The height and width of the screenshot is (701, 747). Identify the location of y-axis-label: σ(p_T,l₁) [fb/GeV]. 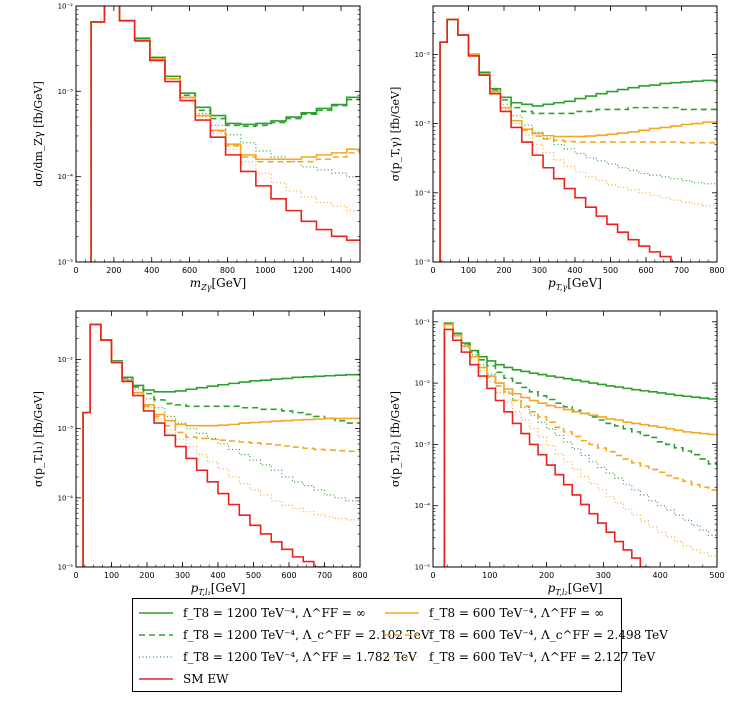
(38, 439).